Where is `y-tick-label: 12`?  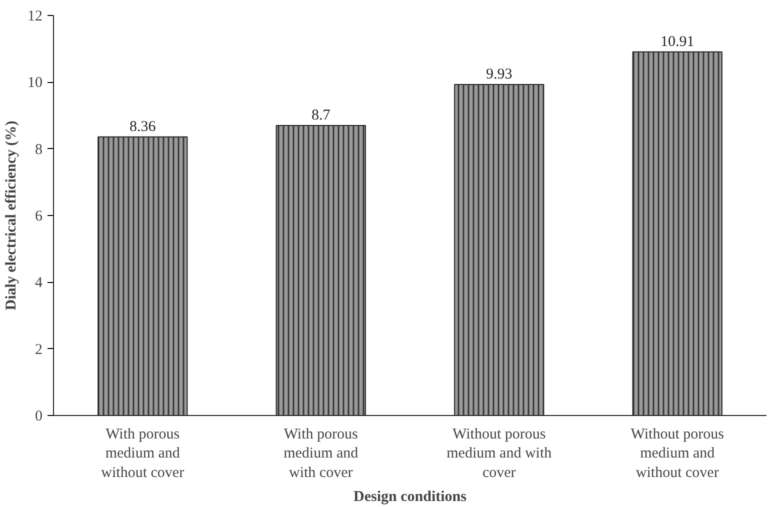 y-tick-label: 12 is located at coordinates (35, 16).